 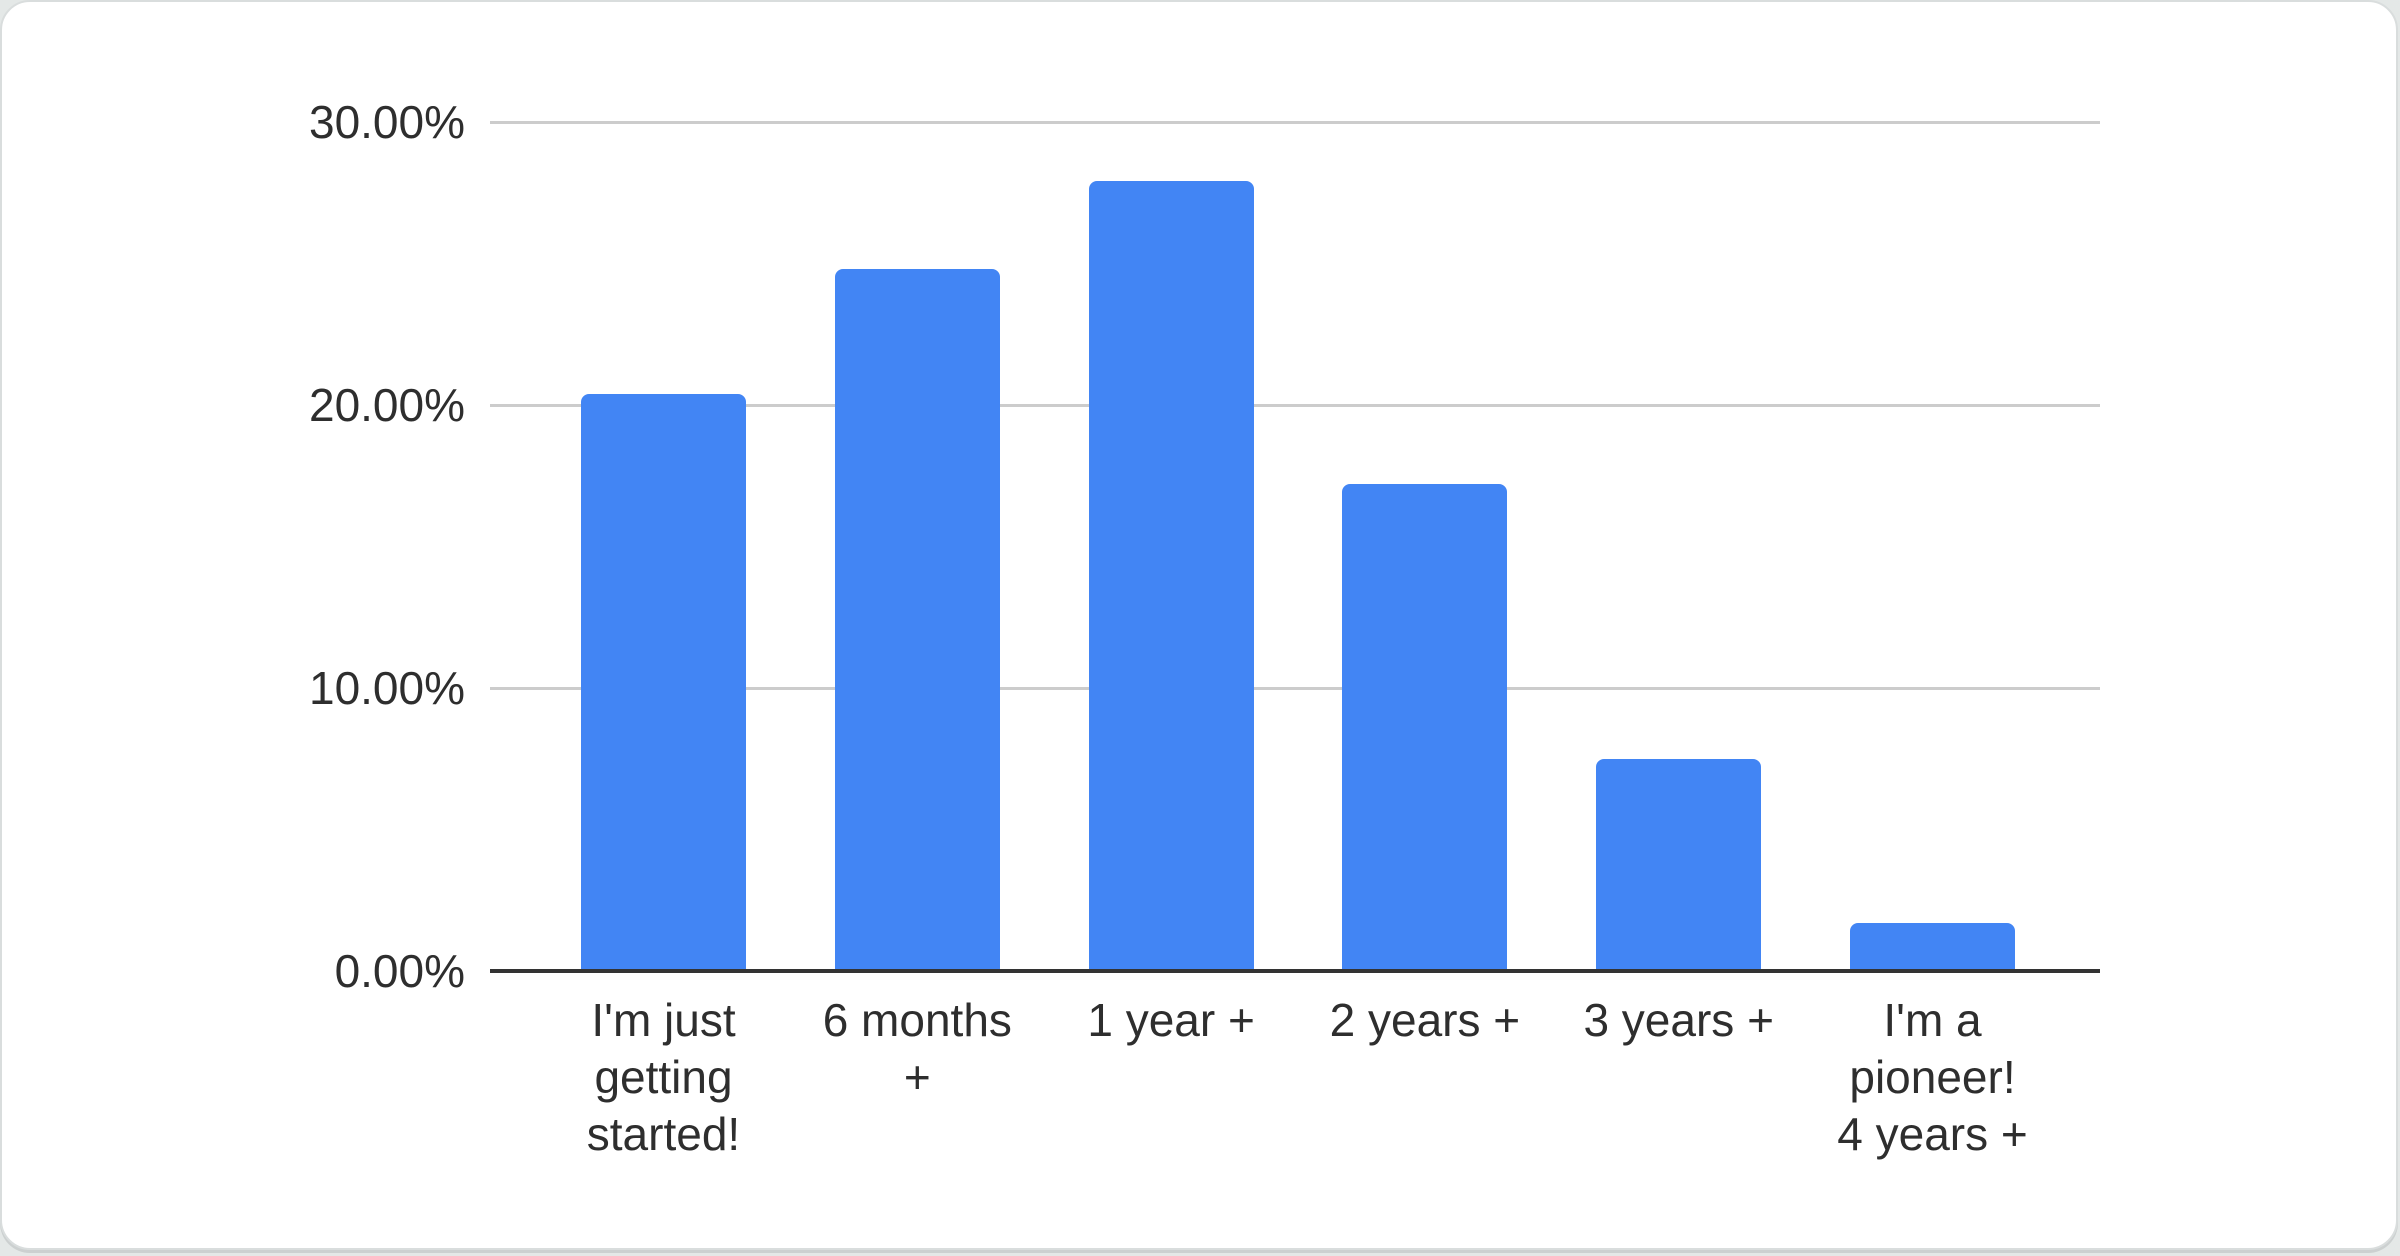 I want to click on y-tick-label: 0.00%, so click(x=399, y=971).